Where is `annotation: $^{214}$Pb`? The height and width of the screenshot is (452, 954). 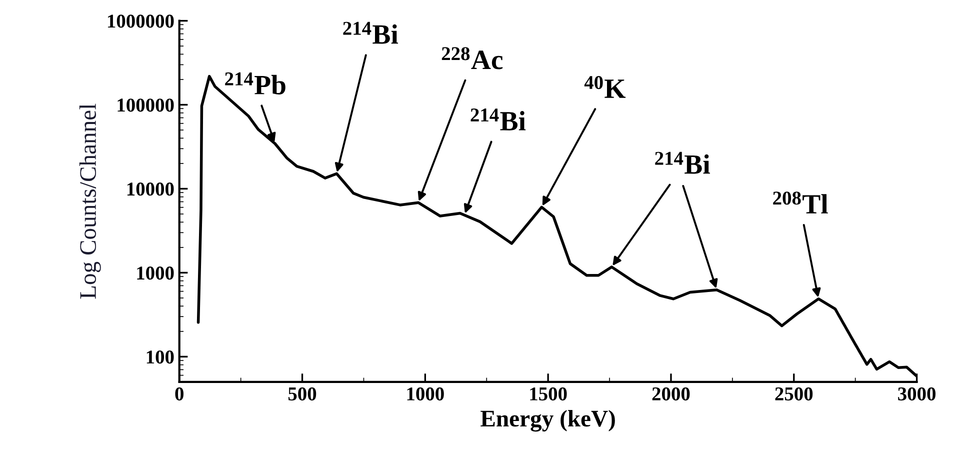
annotation: $^{214}$Pb is located at coordinates (255, 83).